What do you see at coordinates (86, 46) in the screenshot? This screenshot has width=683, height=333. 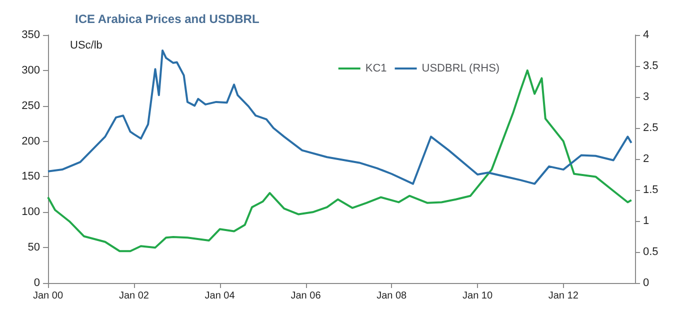 I see `y-axis-title: USc/lb` at bounding box center [86, 46].